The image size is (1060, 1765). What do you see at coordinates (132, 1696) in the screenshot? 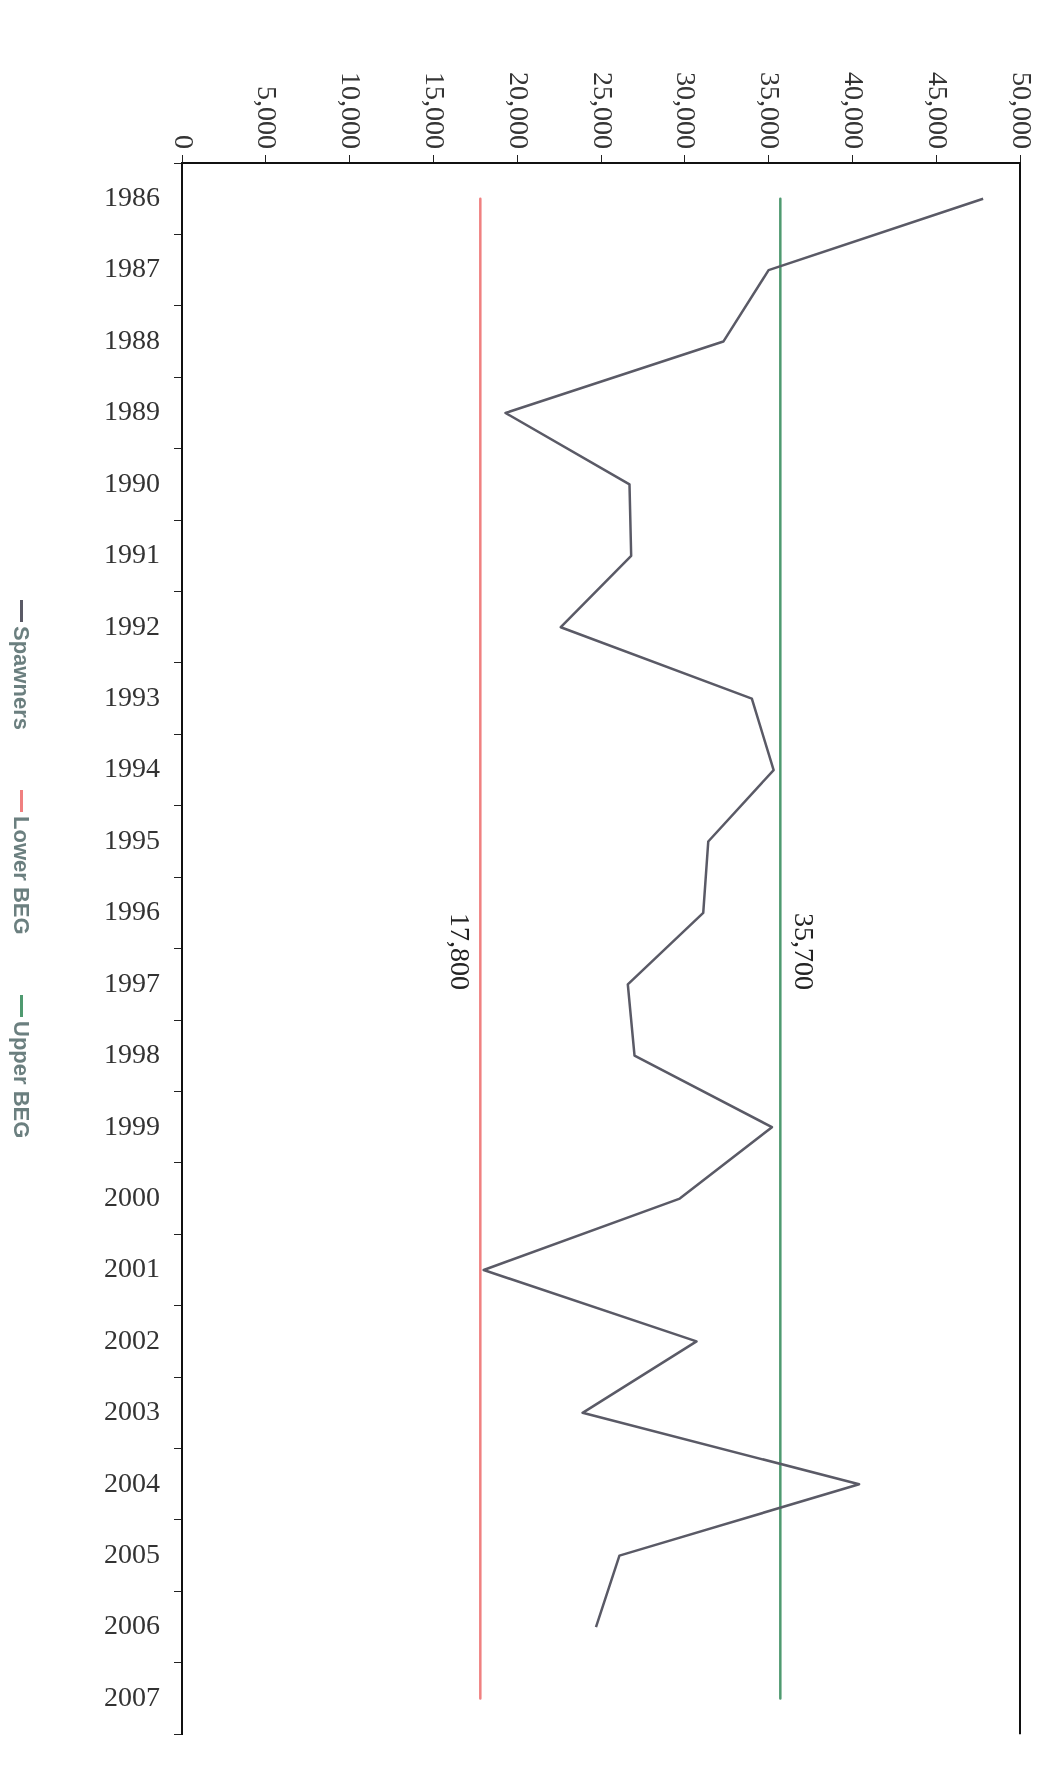
I see `y-tick-label: 2007` at bounding box center [132, 1696].